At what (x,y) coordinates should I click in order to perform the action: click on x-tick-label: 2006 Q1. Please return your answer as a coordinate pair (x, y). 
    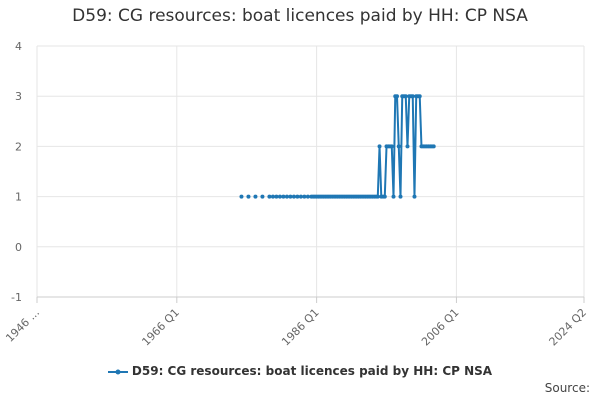
    Looking at the image, I should click on (440, 327).